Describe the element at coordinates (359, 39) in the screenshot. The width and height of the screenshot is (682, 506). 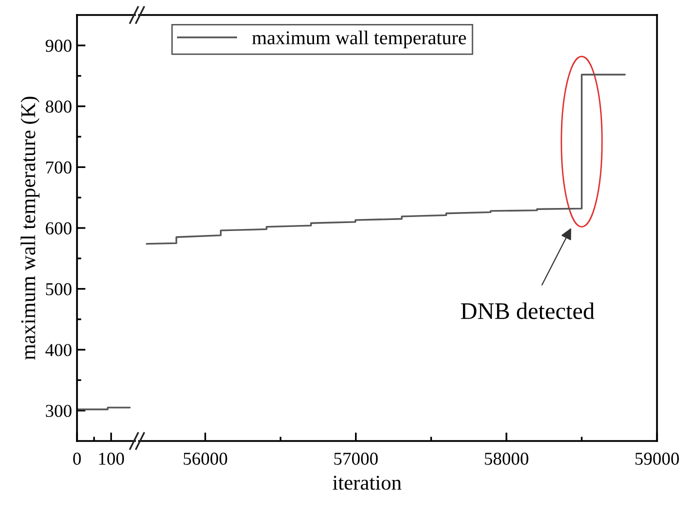
I see `legend-label: maximum wall temperature` at that location.